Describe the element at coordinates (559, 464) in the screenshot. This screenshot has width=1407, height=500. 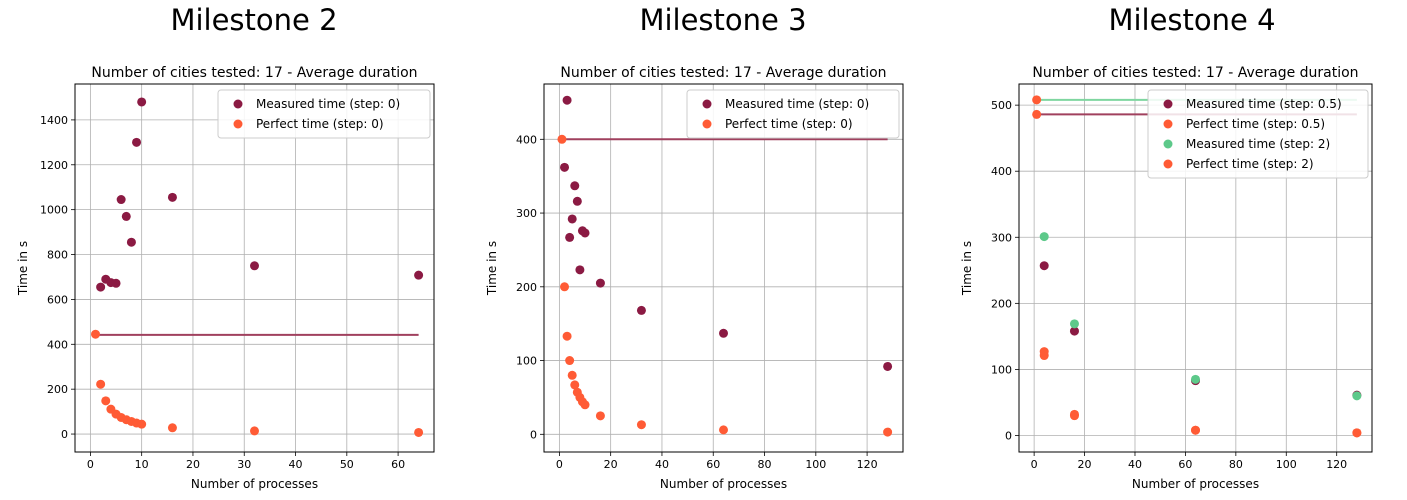
I see `x-tick-label: 0` at that location.